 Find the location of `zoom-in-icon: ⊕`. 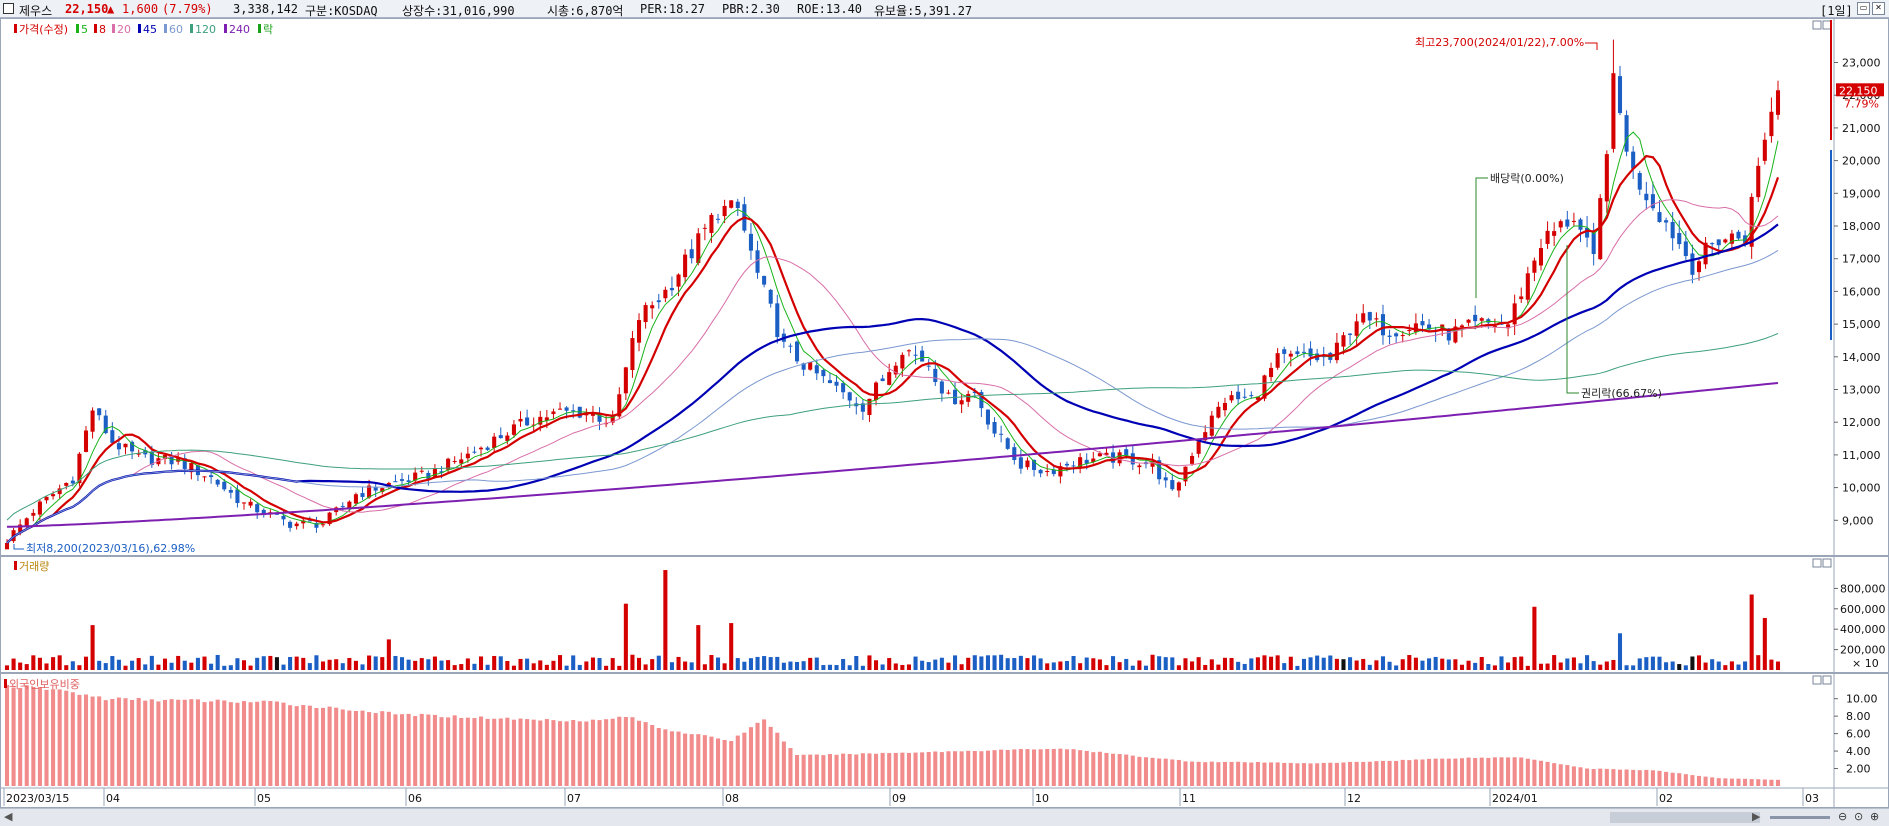

zoom-in-icon: ⊕ is located at coordinates (1875, 816).